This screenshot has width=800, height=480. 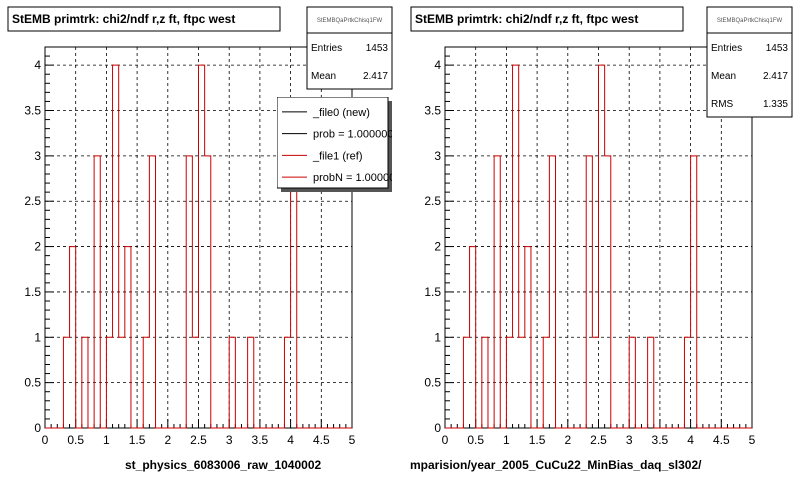 I want to click on legend-label: _file1 (ref), so click(x=337, y=156).